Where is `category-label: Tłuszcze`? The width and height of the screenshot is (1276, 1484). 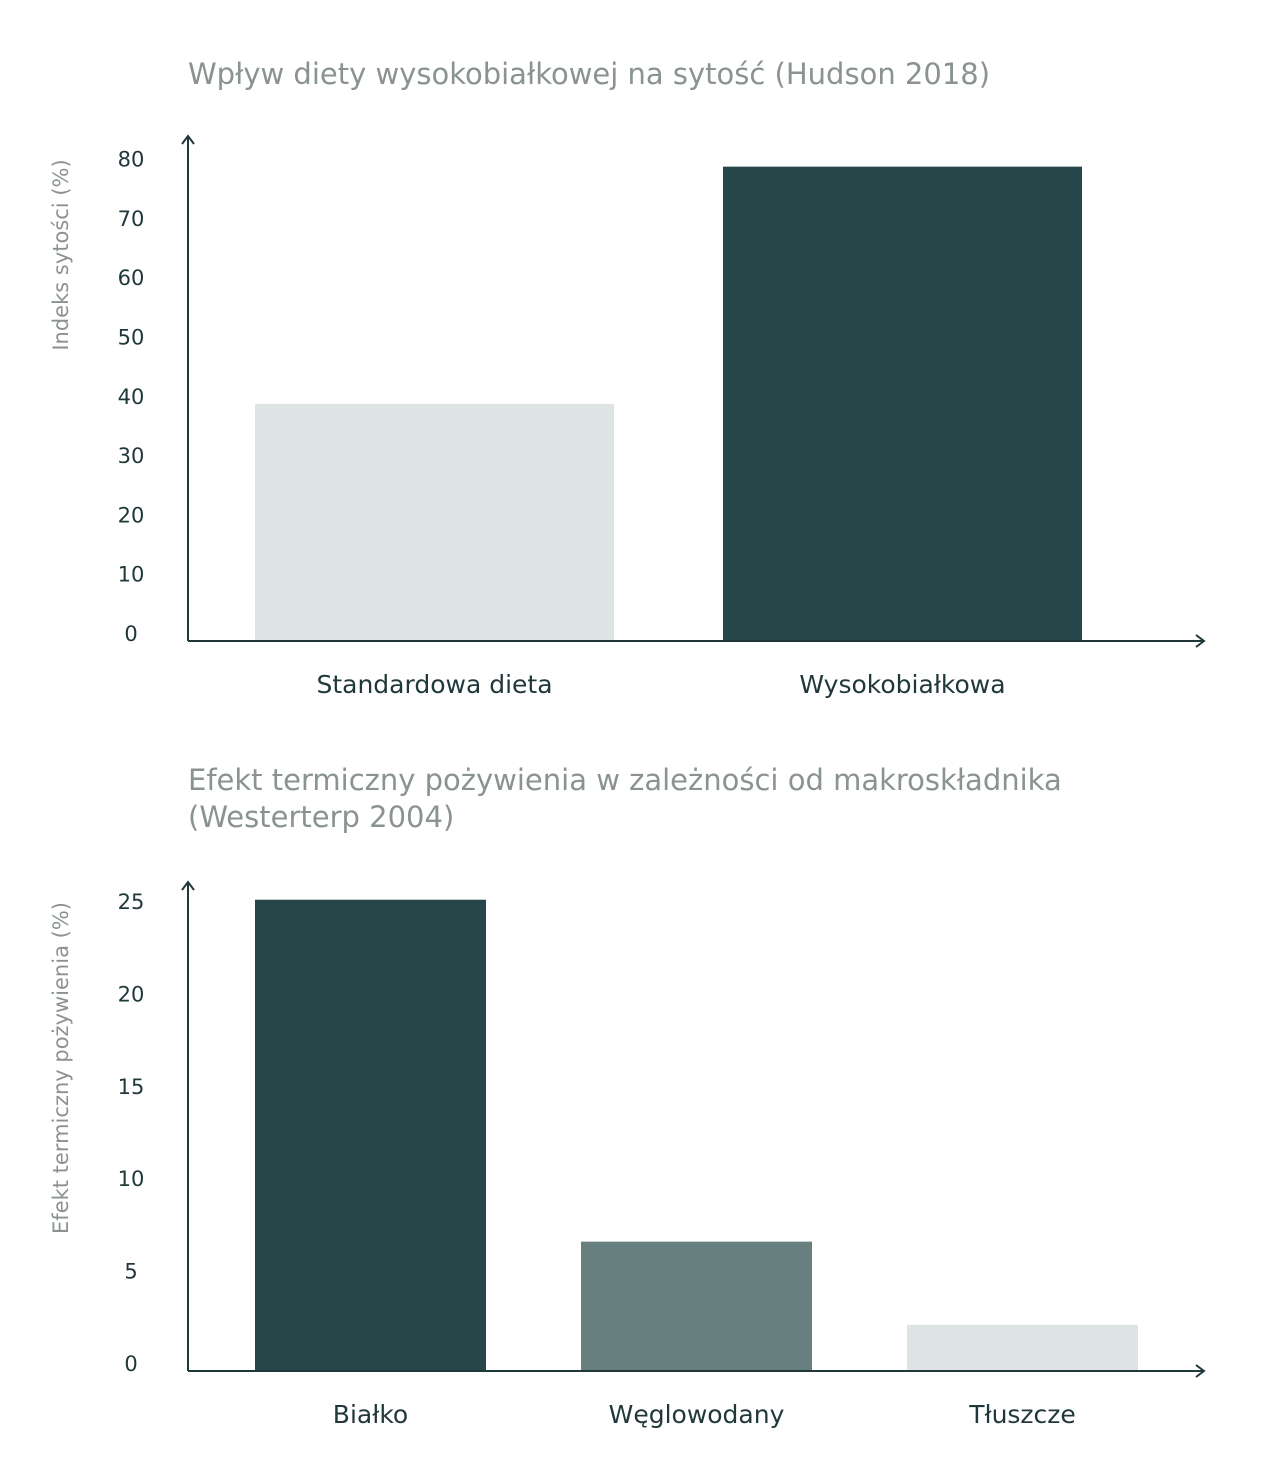 category-label: Tłuszcze is located at coordinates (1022, 1414).